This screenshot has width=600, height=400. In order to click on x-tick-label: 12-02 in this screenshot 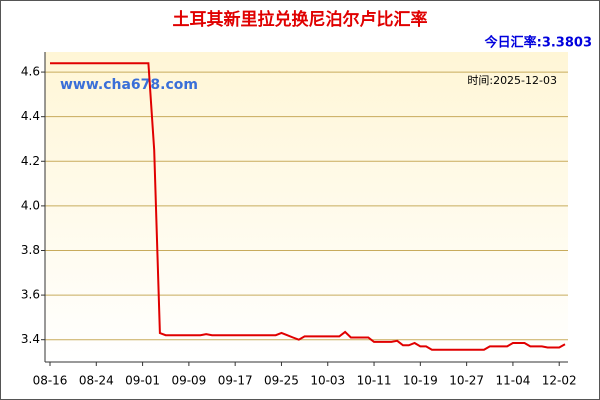, I will do `click(559, 381)`.